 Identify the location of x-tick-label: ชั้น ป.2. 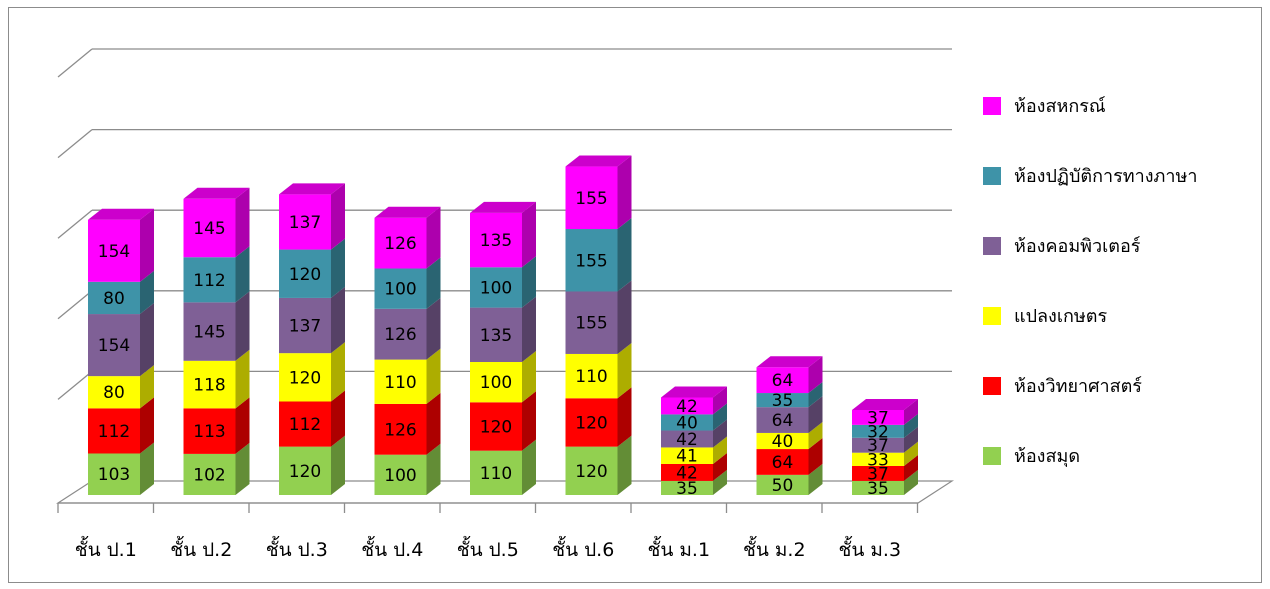
(201, 548).